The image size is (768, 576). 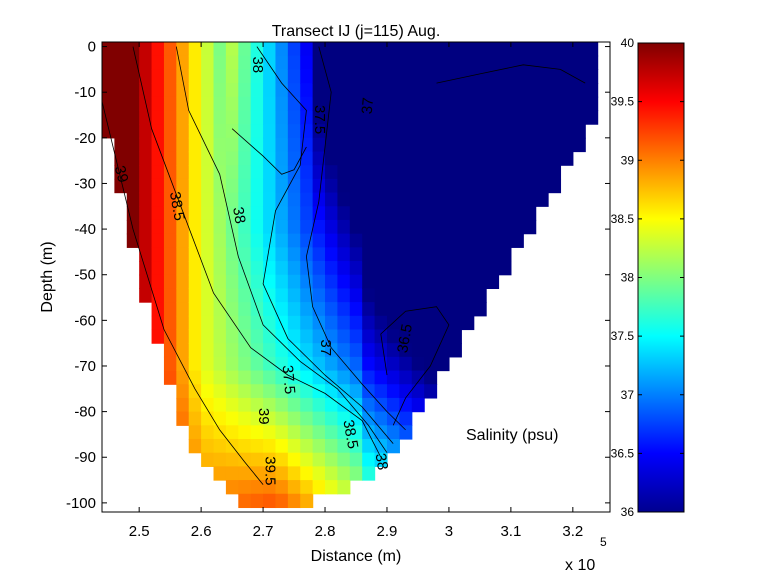 What do you see at coordinates (623, 453) in the screenshot?
I see `colorbar-tick-label: 36.5` at bounding box center [623, 453].